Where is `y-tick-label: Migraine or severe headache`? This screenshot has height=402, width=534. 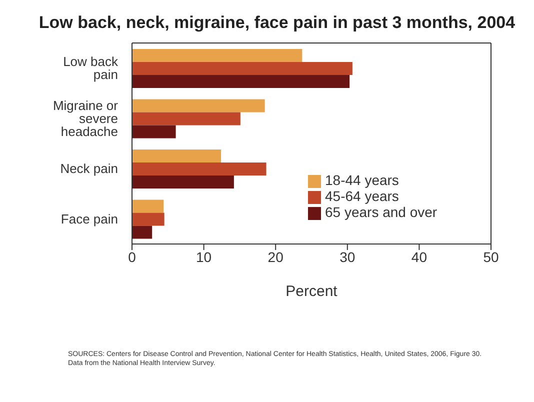 y-tick-label: Migraine or severe headache is located at coordinates (85, 118).